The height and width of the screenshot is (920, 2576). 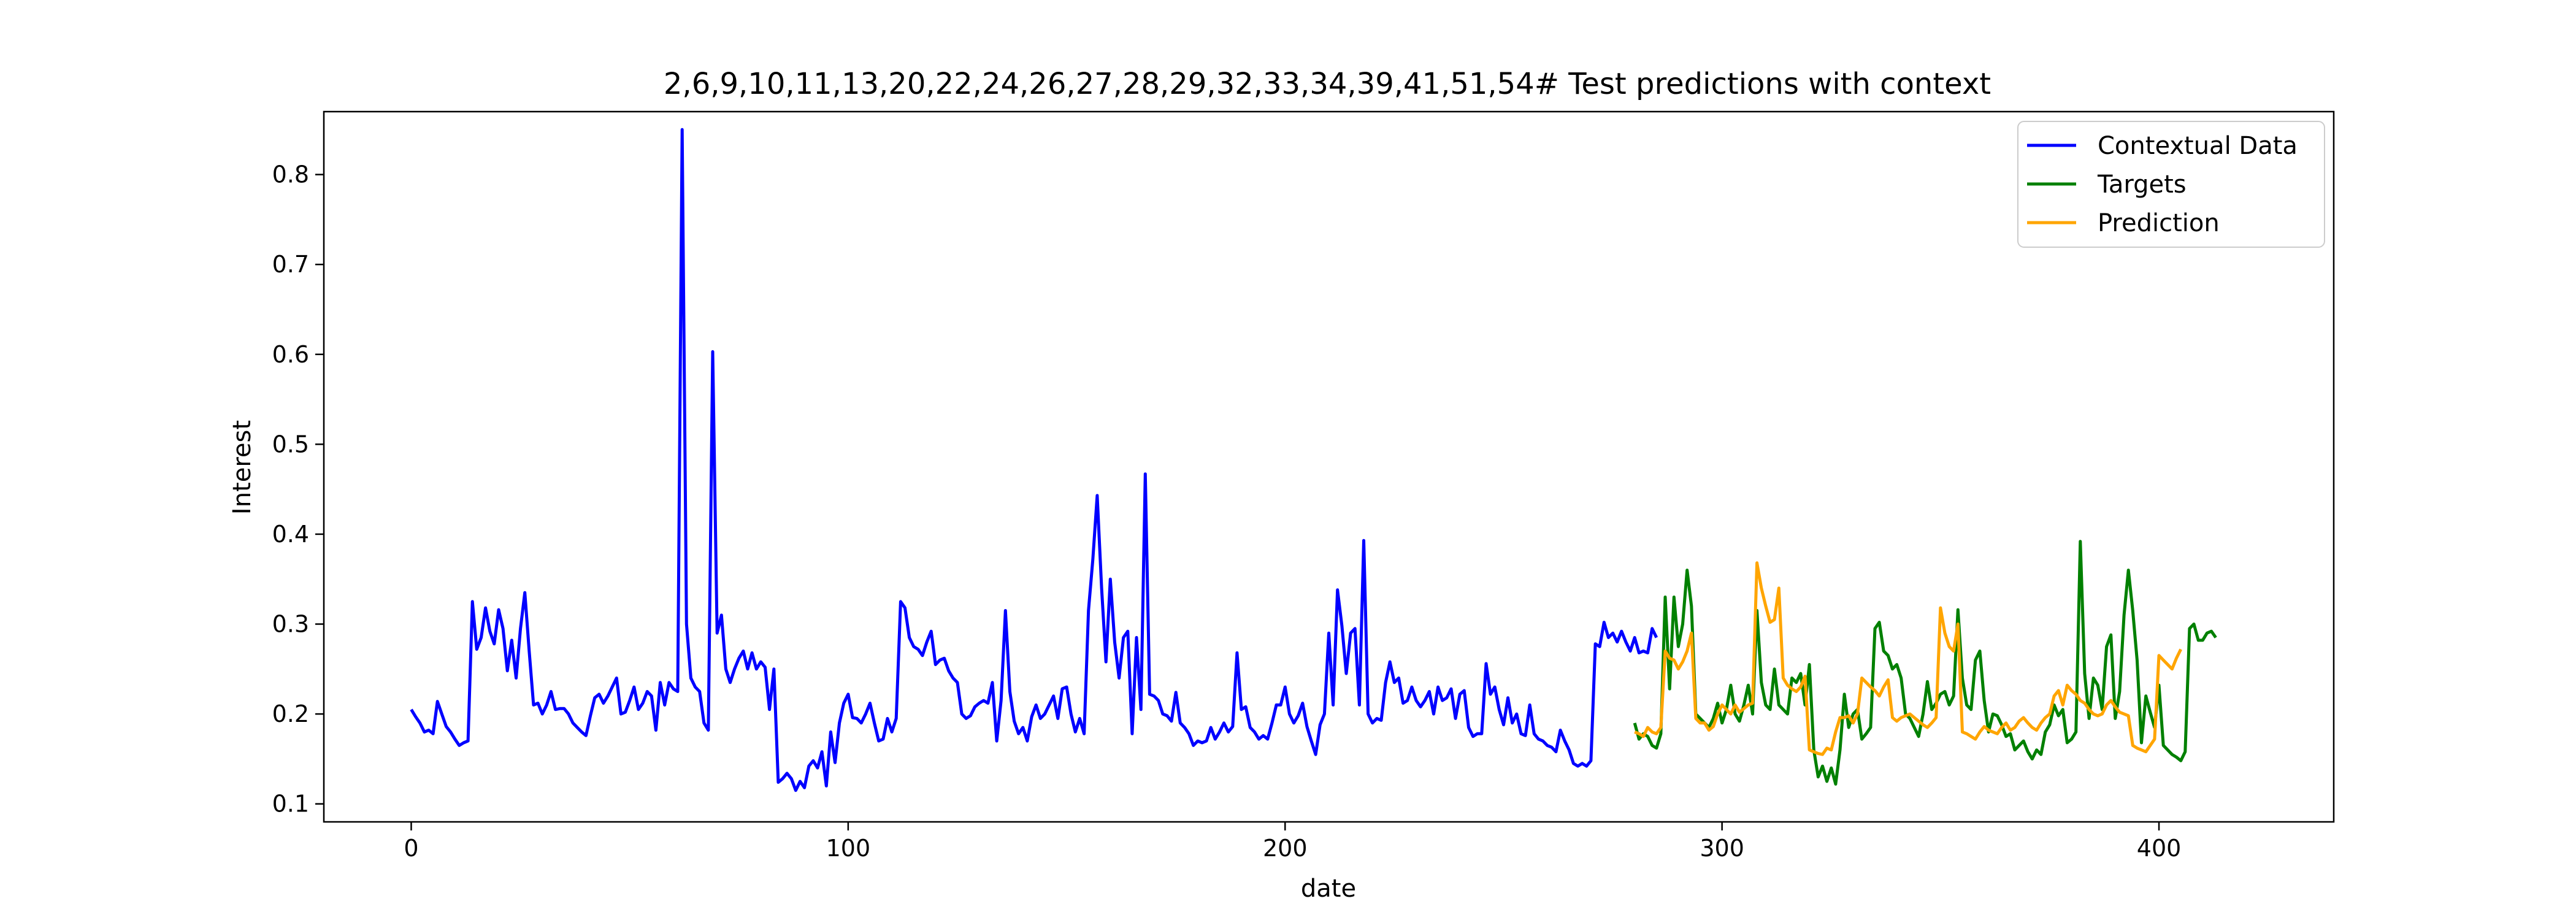 What do you see at coordinates (1908, 658) in the screenshot?
I see `series-line-prediction` at bounding box center [1908, 658].